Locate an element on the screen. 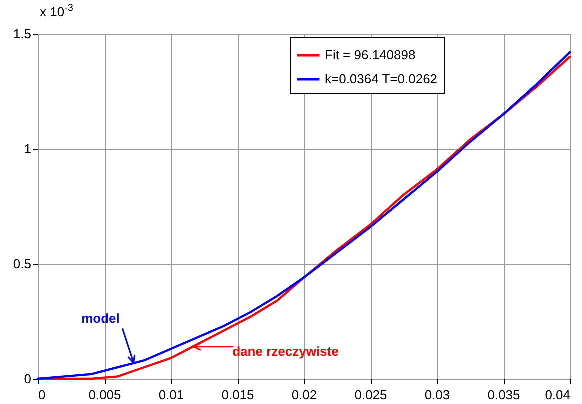 The width and height of the screenshot is (582, 404). x-tick-label: 0.02 is located at coordinates (305, 395).